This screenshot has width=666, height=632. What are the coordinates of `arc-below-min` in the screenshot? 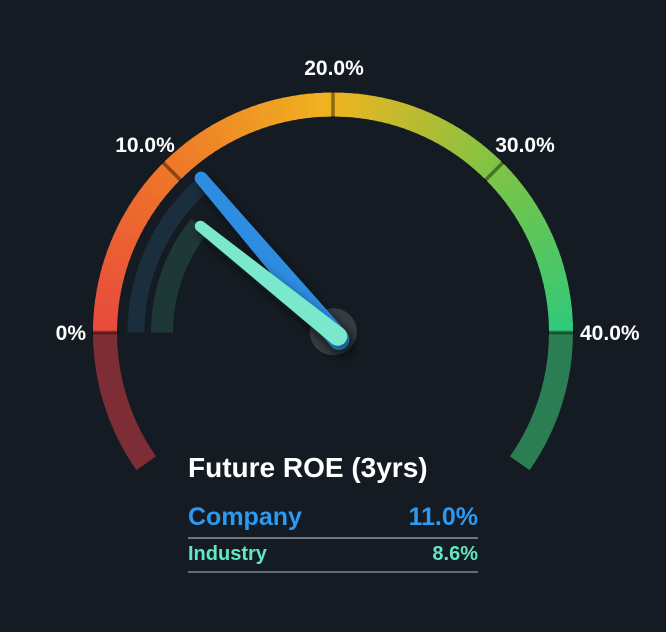 It's located at (125, 401).